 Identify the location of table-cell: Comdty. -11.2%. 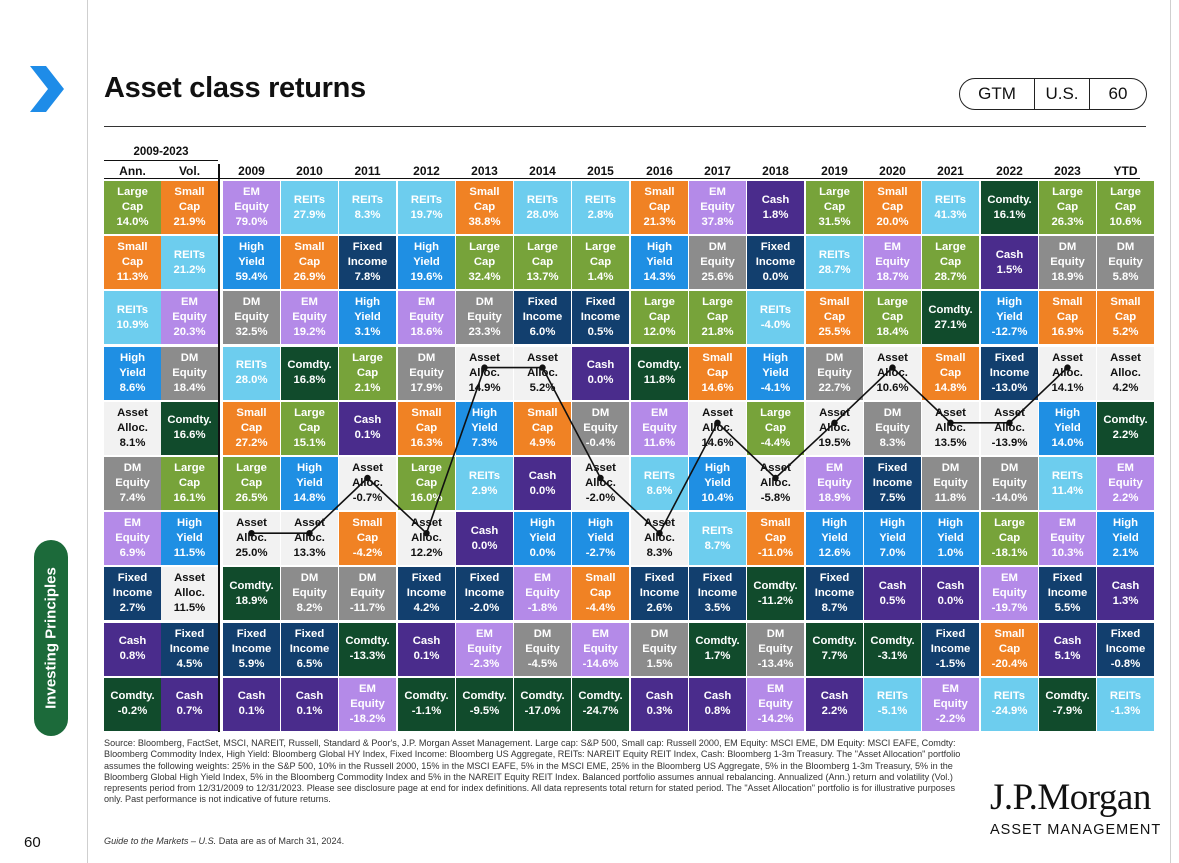
(775, 594).